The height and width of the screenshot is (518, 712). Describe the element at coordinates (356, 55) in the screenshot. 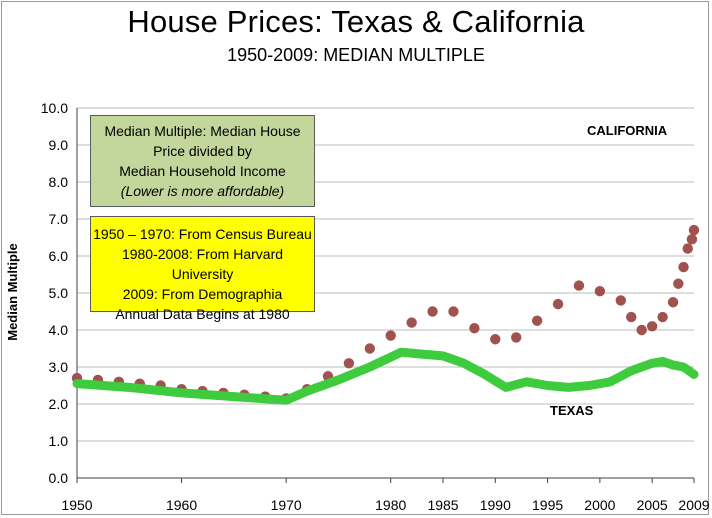

I see `chart-subtitle: 1950-2009: MEDIAN MULTIPLE` at that location.